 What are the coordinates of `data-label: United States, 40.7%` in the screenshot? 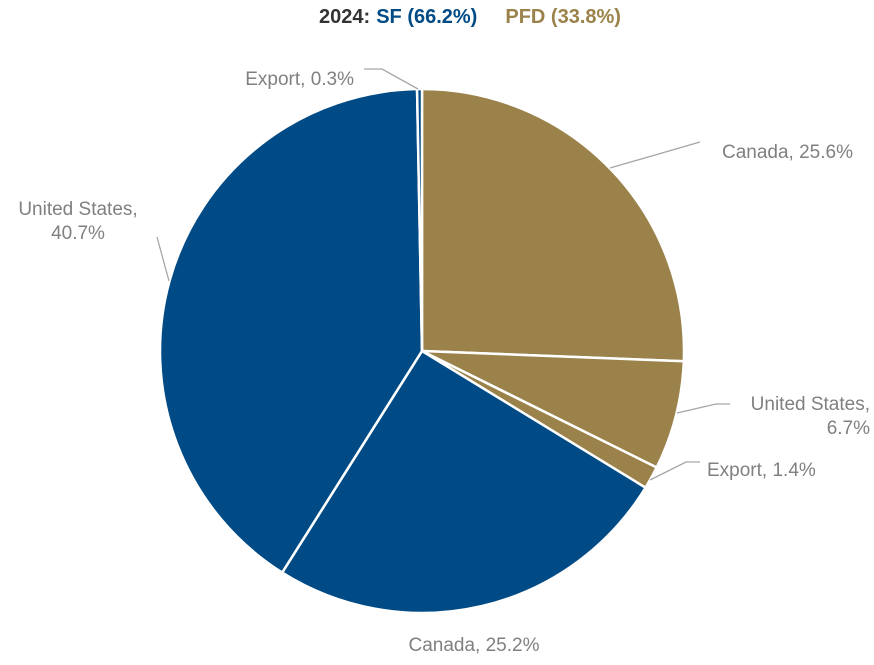 It's located at (77, 221).